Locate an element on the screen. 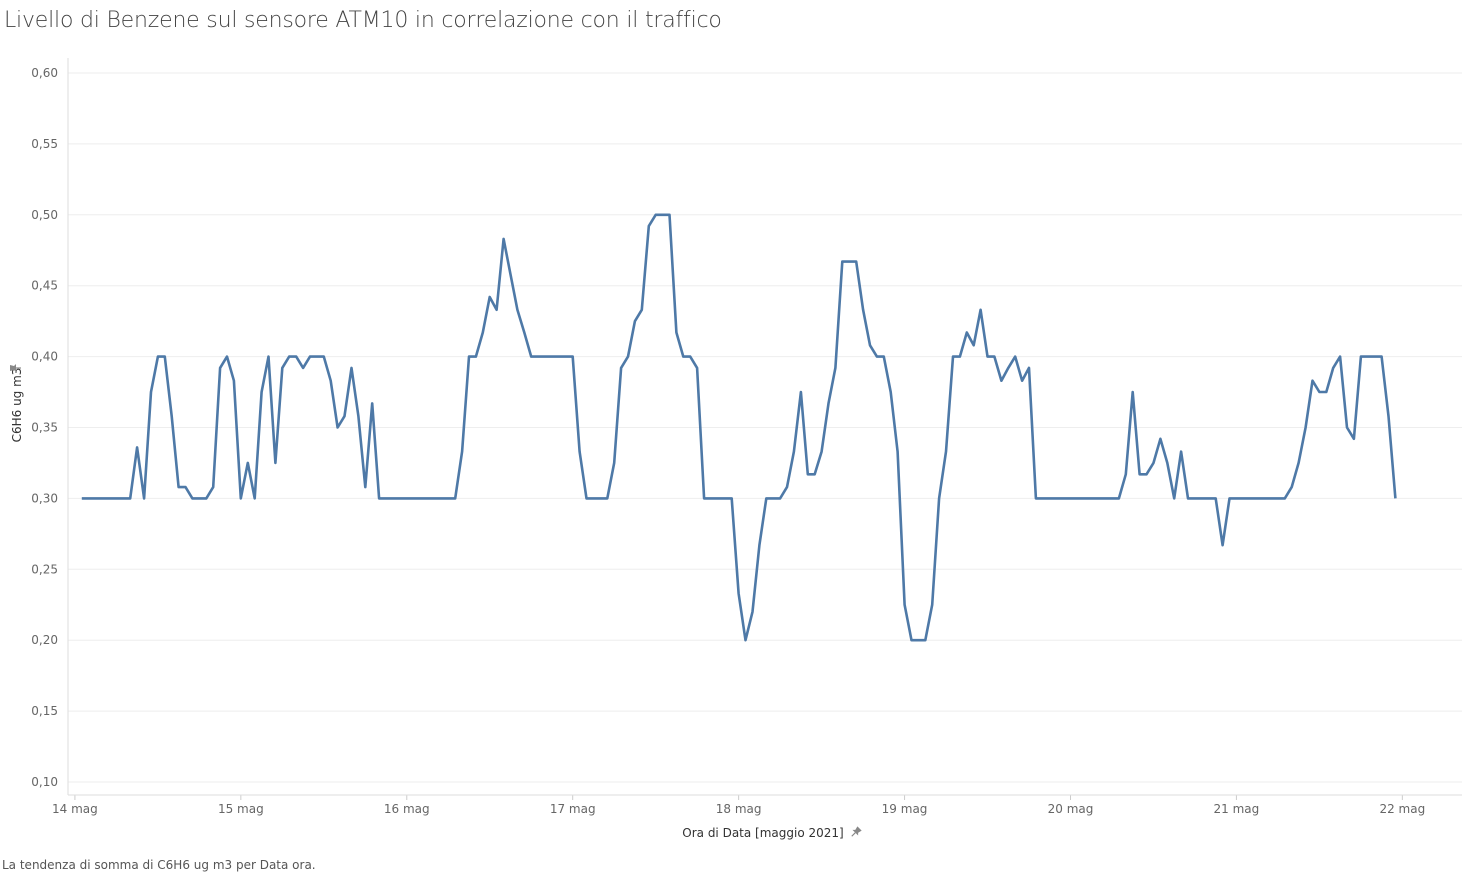 This screenshot has height=875, width=1462. pin-icon is located at coordinates (15, 368).